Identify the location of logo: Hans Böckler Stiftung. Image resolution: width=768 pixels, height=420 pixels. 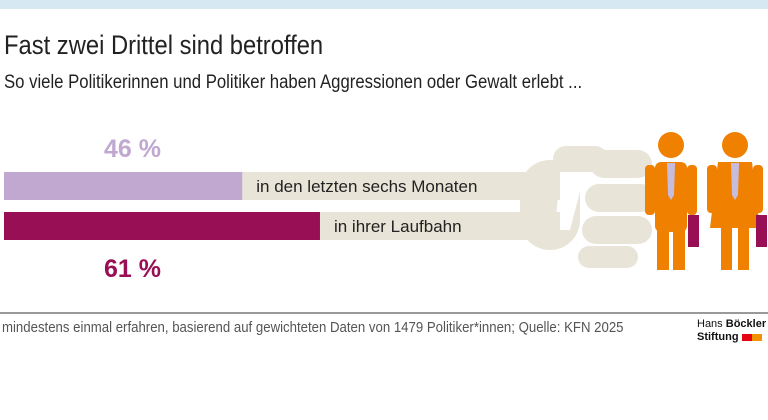
(732, 330).